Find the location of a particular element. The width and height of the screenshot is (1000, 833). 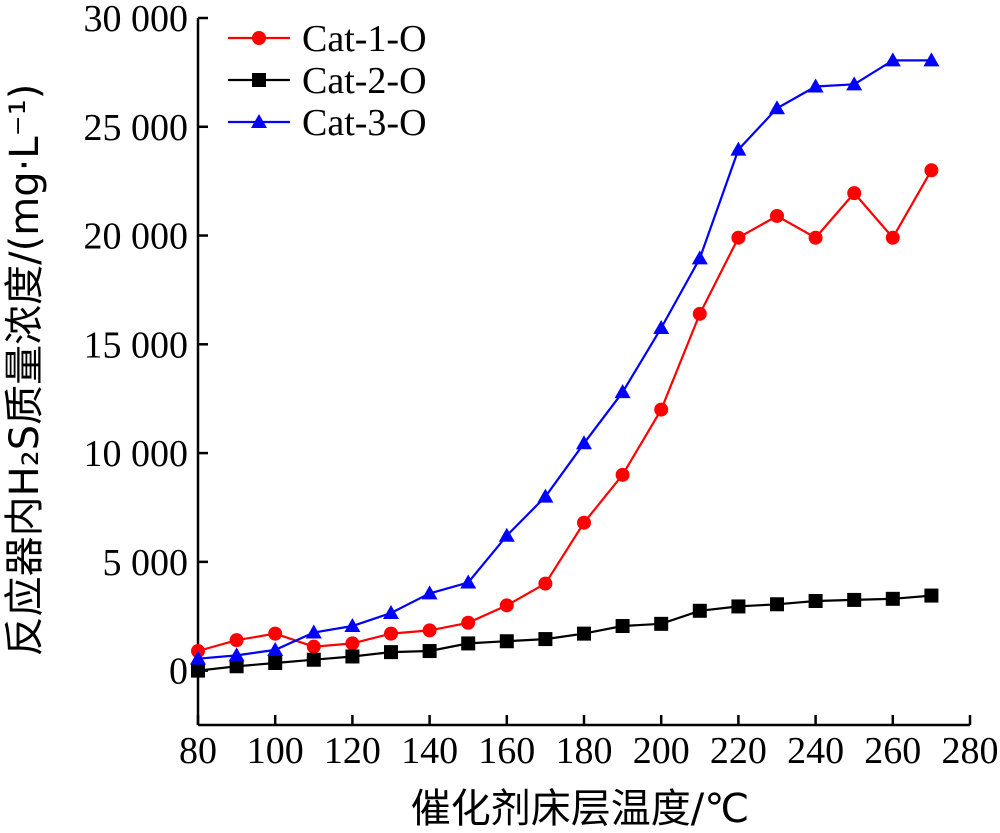

y-tick-label: 25 000 is located at coordinates (136, 128).